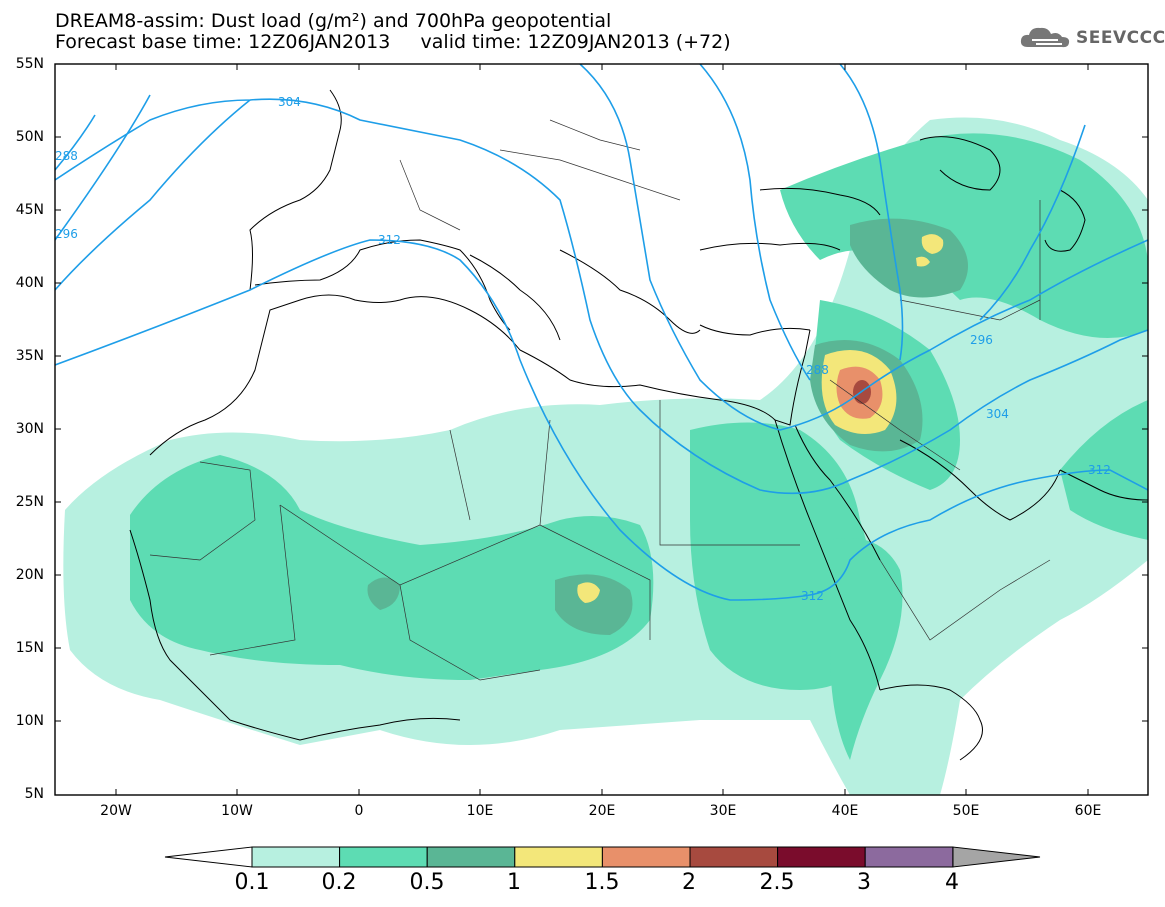 Image resolution: width=1165 pixels, height=907 pixels. I want to click on contour-label-296-east: 296, so click(981, 340).